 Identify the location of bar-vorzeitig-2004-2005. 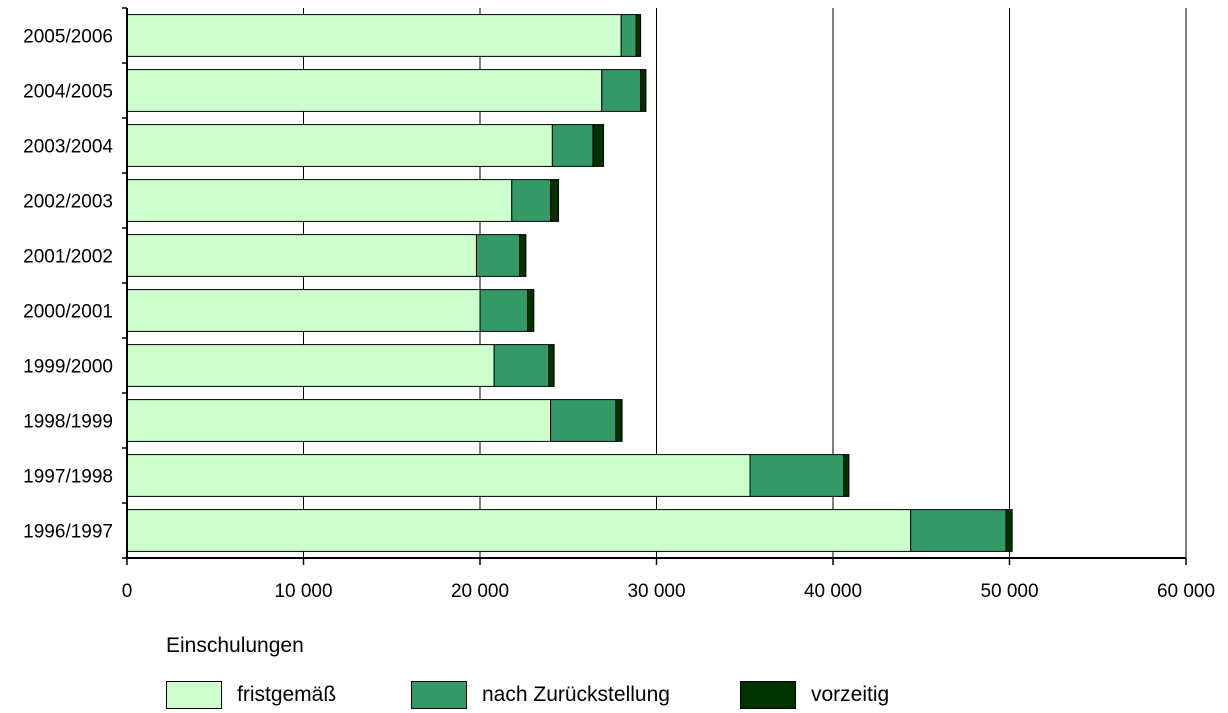
(643, 90).